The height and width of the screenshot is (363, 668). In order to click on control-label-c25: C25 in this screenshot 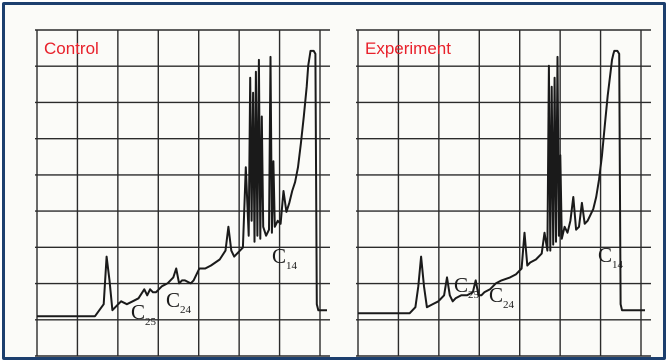, I will do `click(144, 314)`.